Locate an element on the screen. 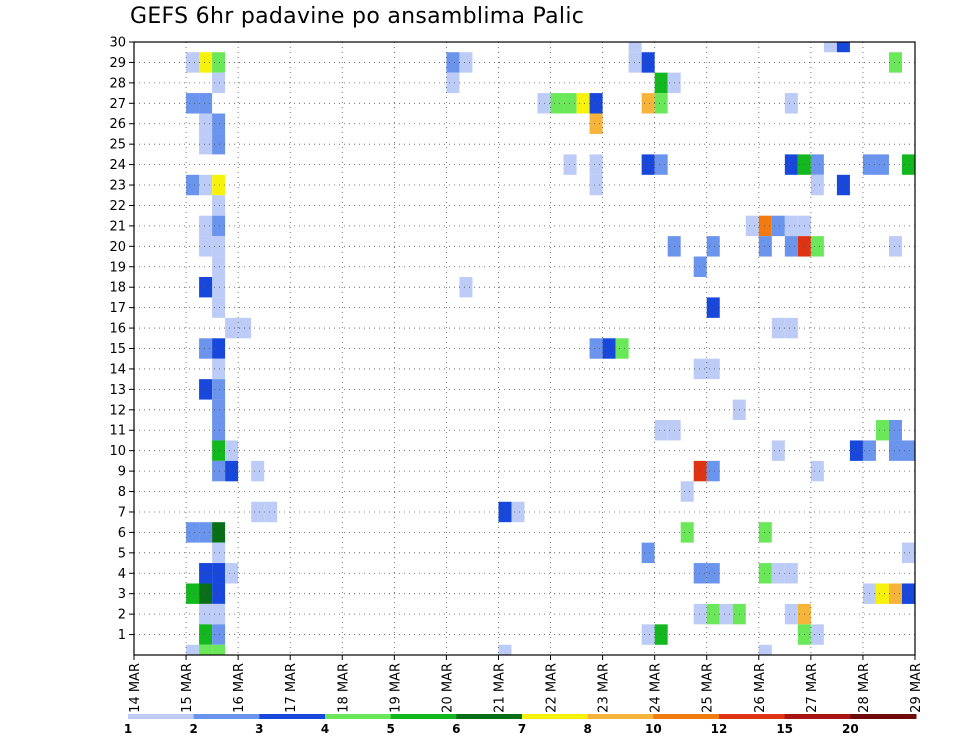 The width and height of the screenshot is (960, 742). y-tick-label: 28 is located at coordinates (117, 83).